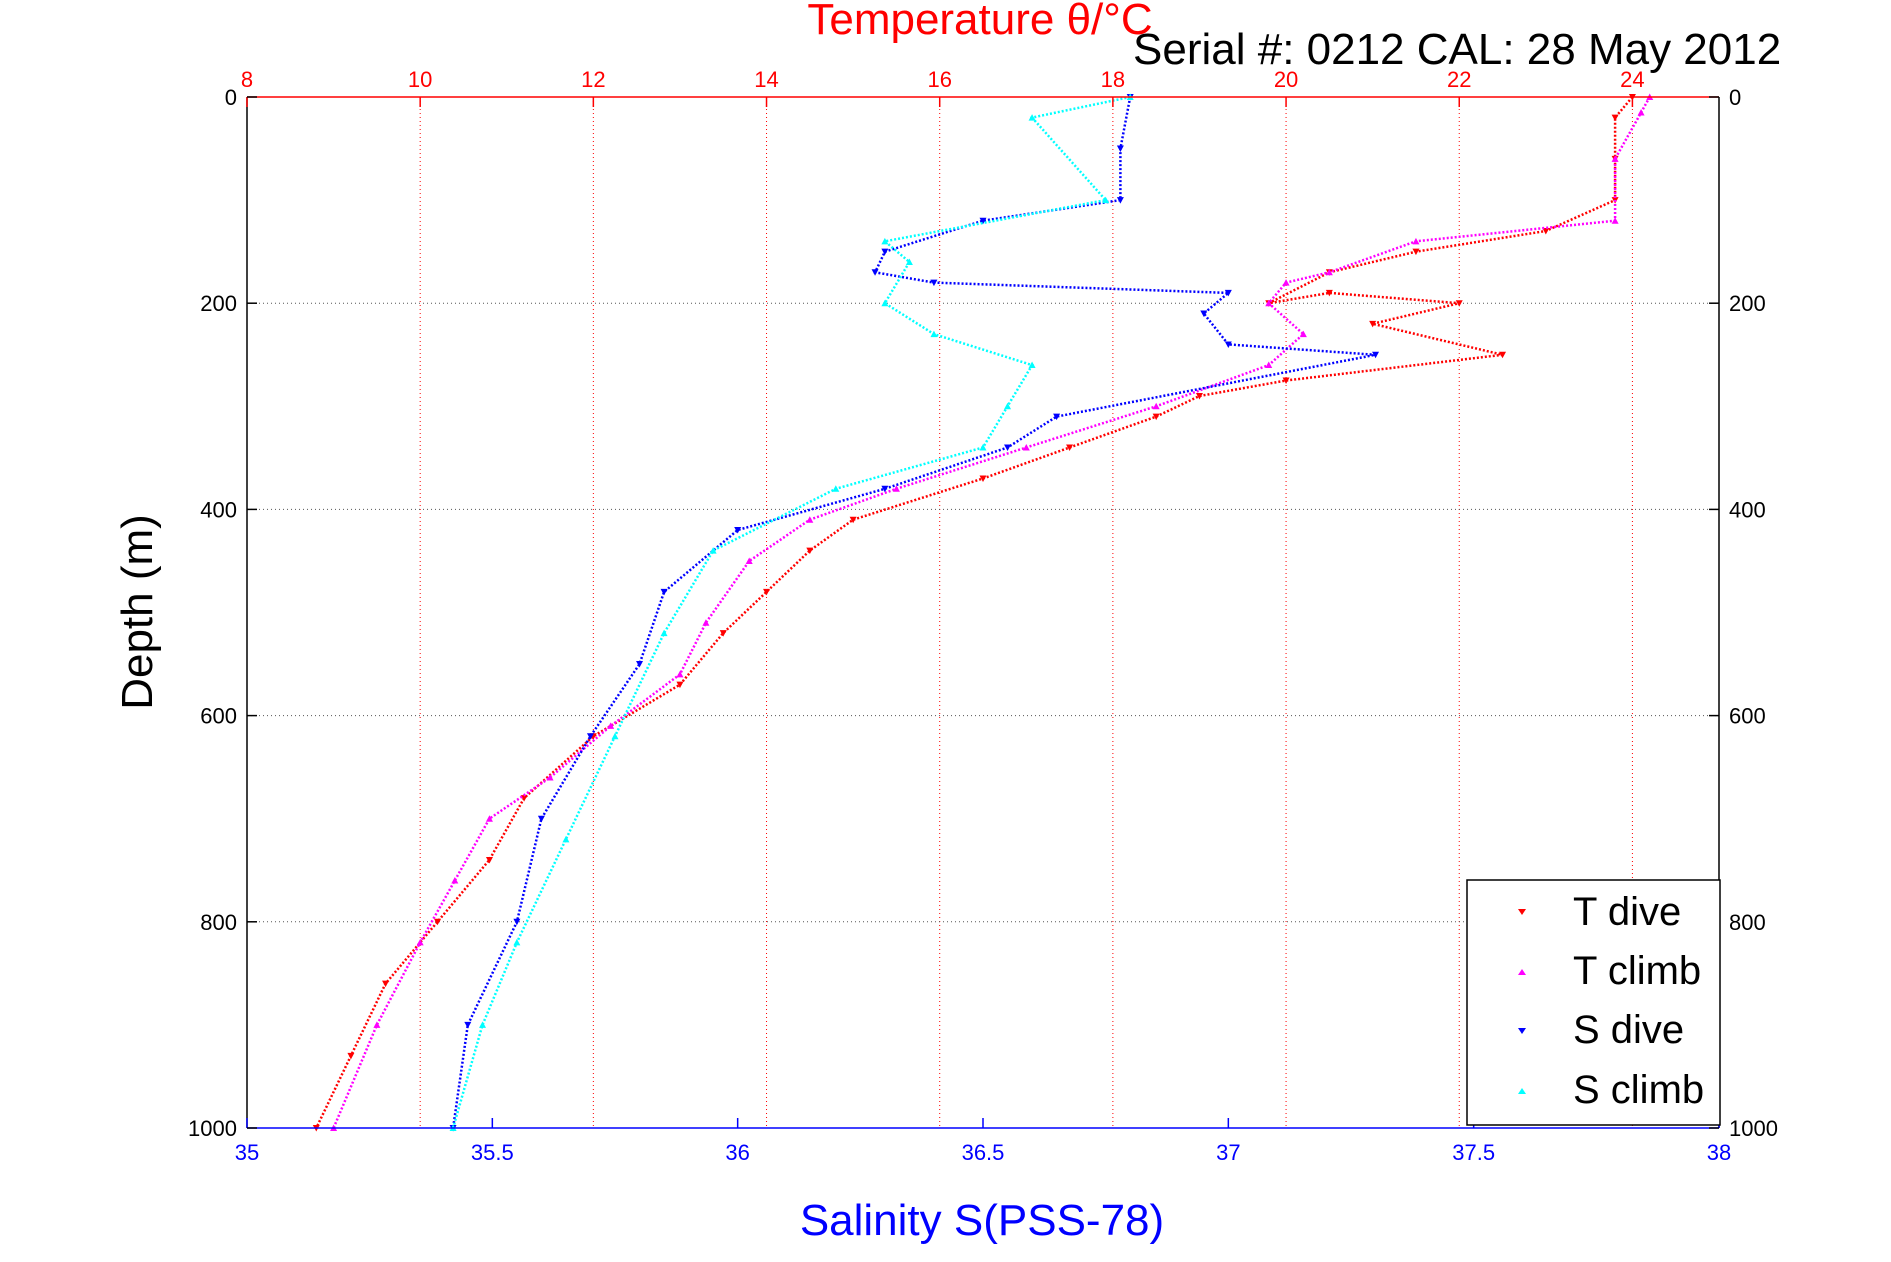 The height and width of the screenshot is (1262, 1891). I want to click on legend-item-s-climb: S climb, so click(1611, 1090).